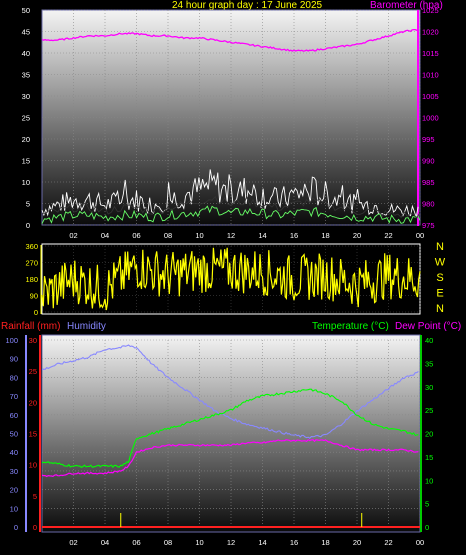 This screenshot has width=466, height=555. What do you see at coordinates (231, 279) in the screenshot?
I see `wind-direction-series` at bounding box center [231, 279].